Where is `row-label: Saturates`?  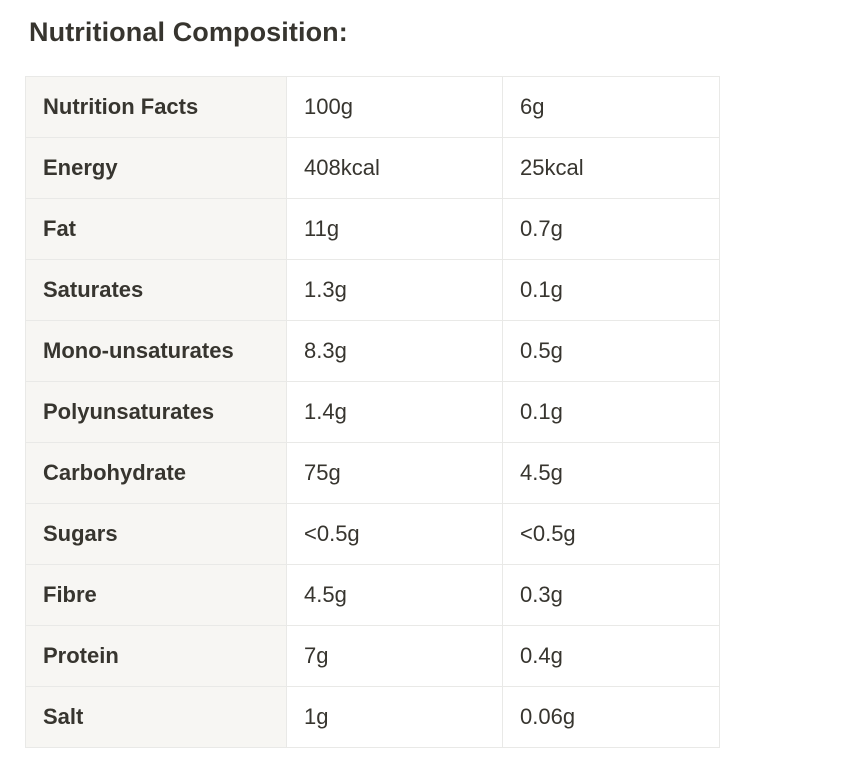
row-label: Saturates is located at coordinates (156, 290).